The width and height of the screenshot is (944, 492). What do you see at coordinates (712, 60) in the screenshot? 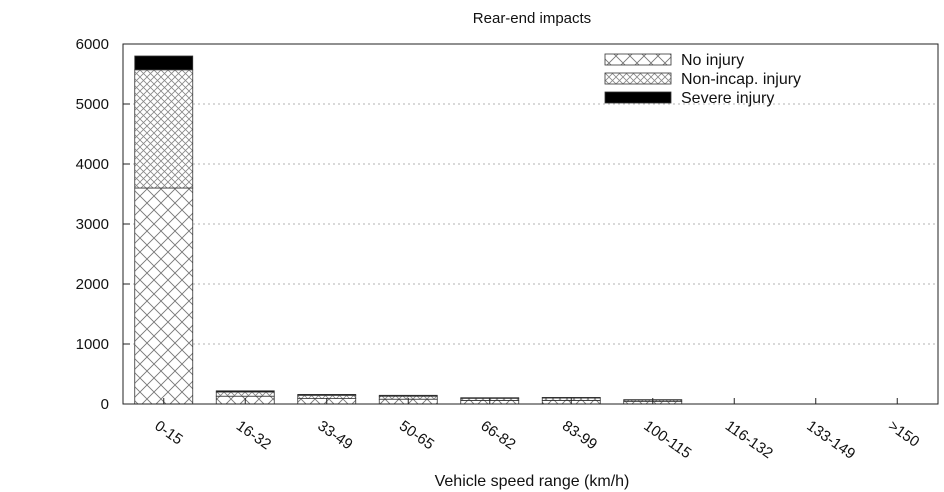
I see `legend-label: No injury` at bounding box center [712, 60].